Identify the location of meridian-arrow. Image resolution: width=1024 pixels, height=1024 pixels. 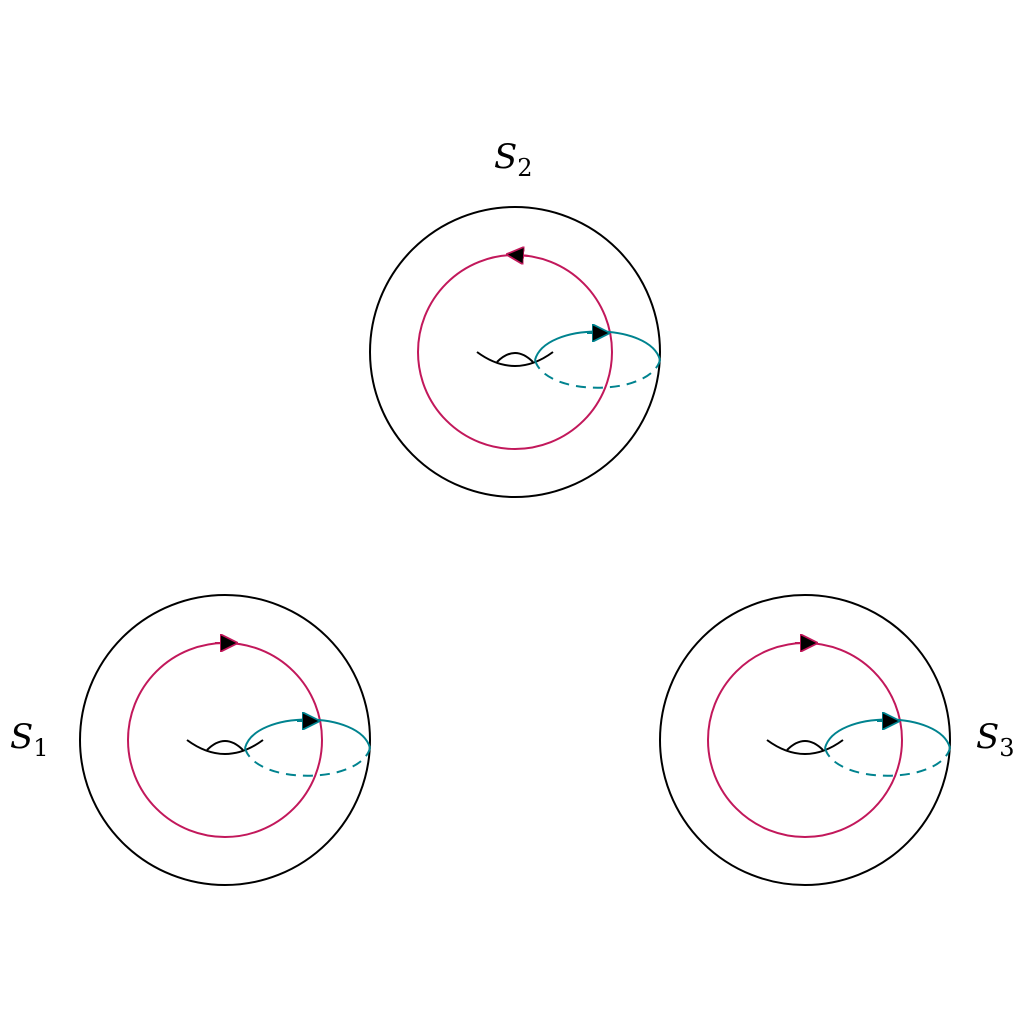
(522, 255).